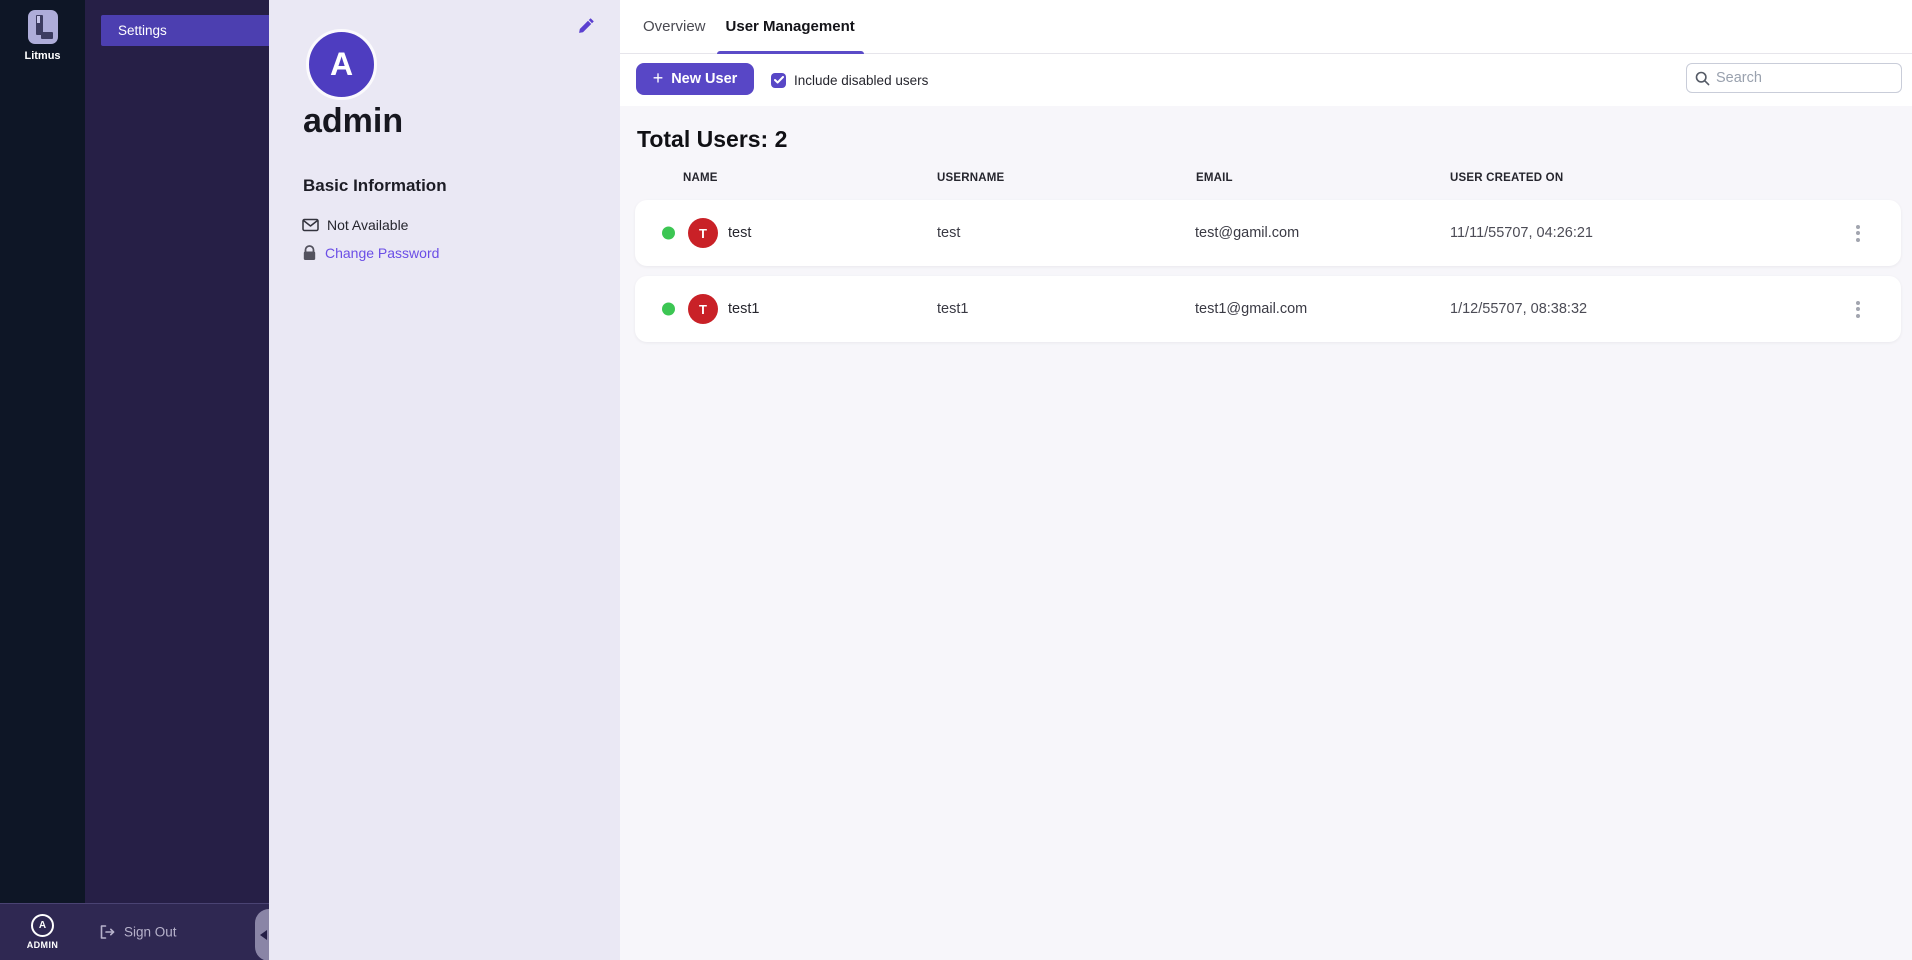 This screenshot has height=960, width=1912. I want to click on profile-avatar: A, so click(341, 64).